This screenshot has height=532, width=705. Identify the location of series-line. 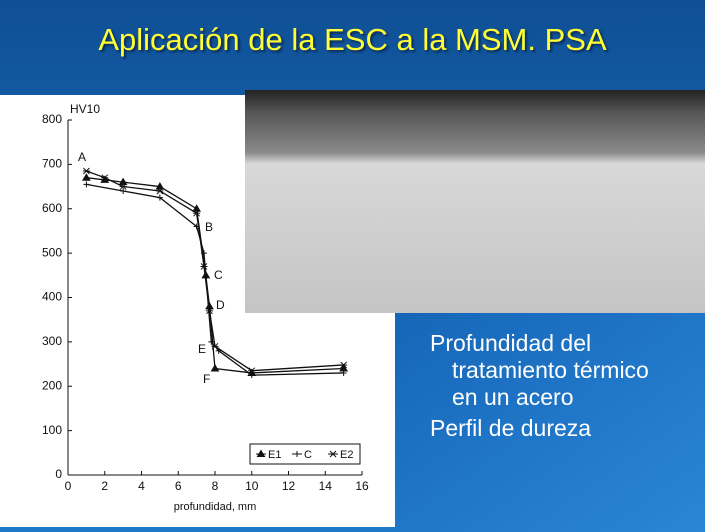
(215, 271).